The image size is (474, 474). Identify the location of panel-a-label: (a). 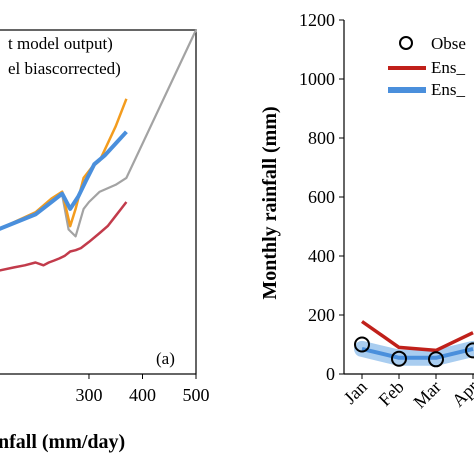
(165, 358).